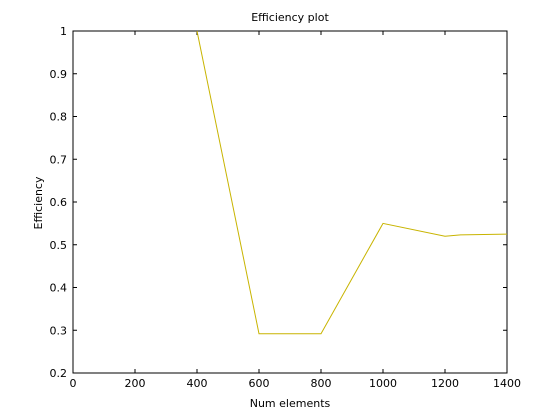 The height and width of the screenshot is (420, 560). Describe the element at coordinates (445, 383) in the screenshot. I see `x-tick-label: 1200` at that location.